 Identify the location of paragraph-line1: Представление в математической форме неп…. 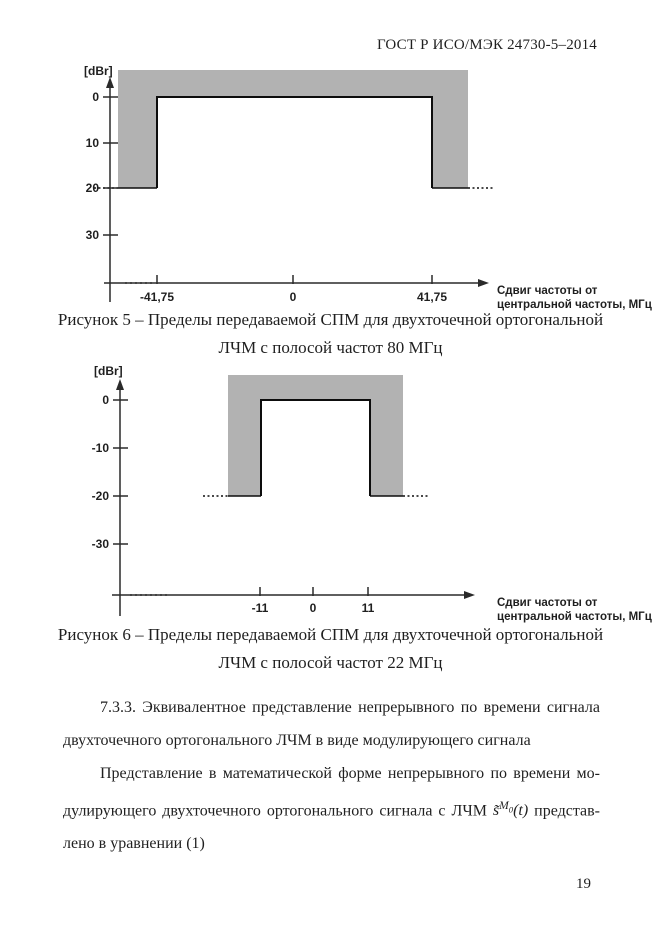
(350, 773).